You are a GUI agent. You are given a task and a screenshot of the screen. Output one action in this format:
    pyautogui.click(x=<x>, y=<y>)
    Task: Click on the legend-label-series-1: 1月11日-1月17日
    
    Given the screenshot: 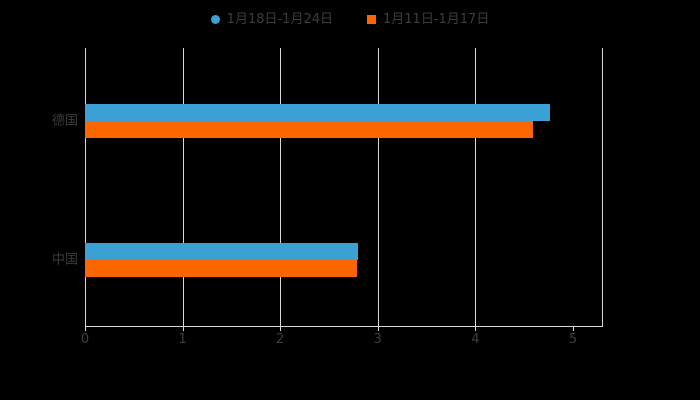 What is the action you would take?
    pyautogui.click(x=436, y=19)
    